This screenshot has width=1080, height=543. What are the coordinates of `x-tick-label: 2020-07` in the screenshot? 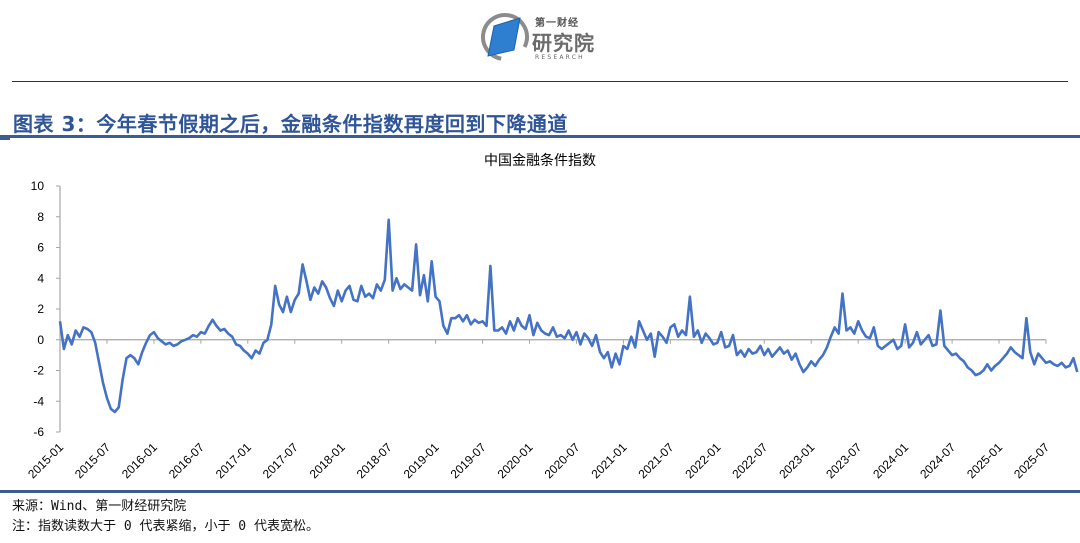 It's located at (562, 460).